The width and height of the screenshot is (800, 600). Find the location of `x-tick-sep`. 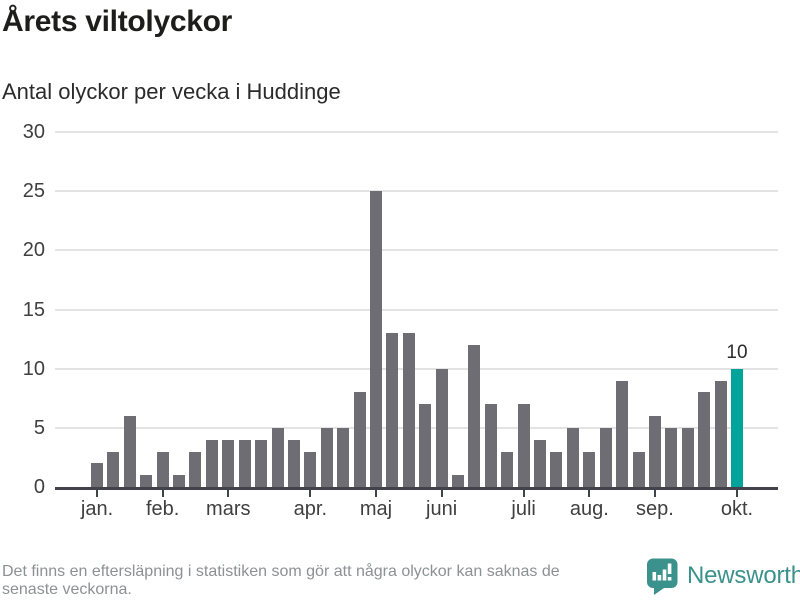

x-tick-sep is located at coordinates (654, 492).